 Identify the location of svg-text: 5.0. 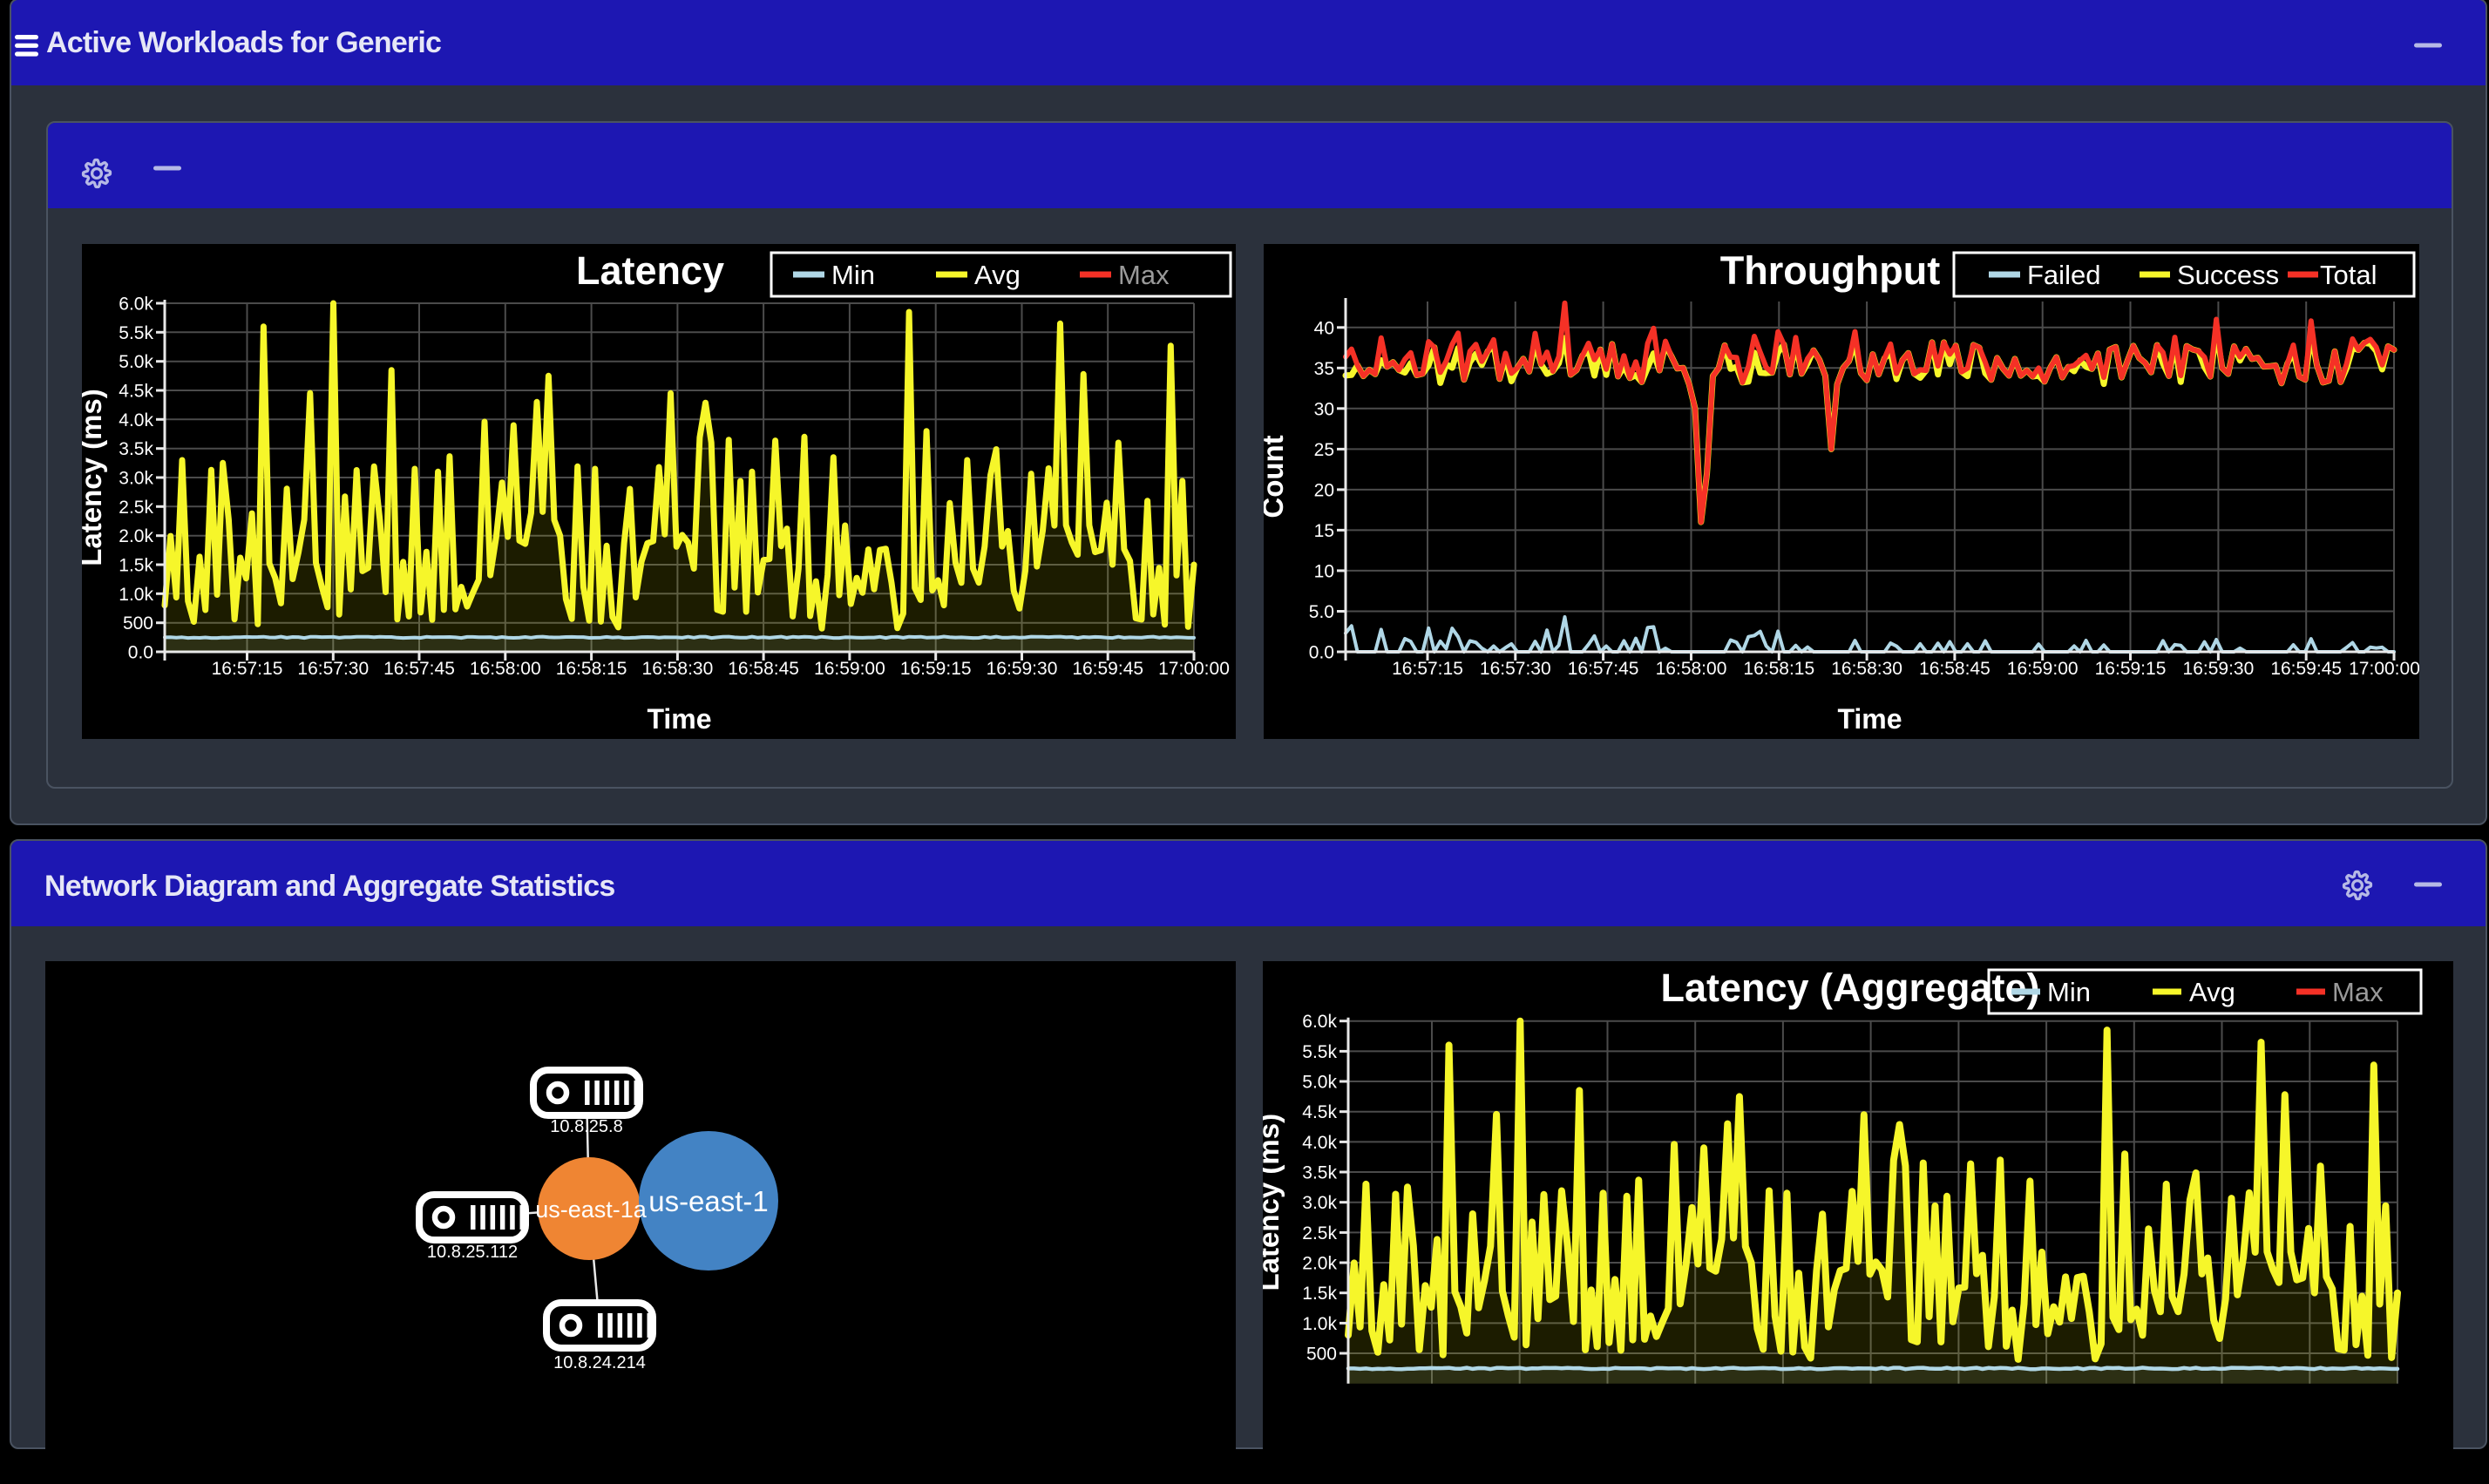
(1321, 612).